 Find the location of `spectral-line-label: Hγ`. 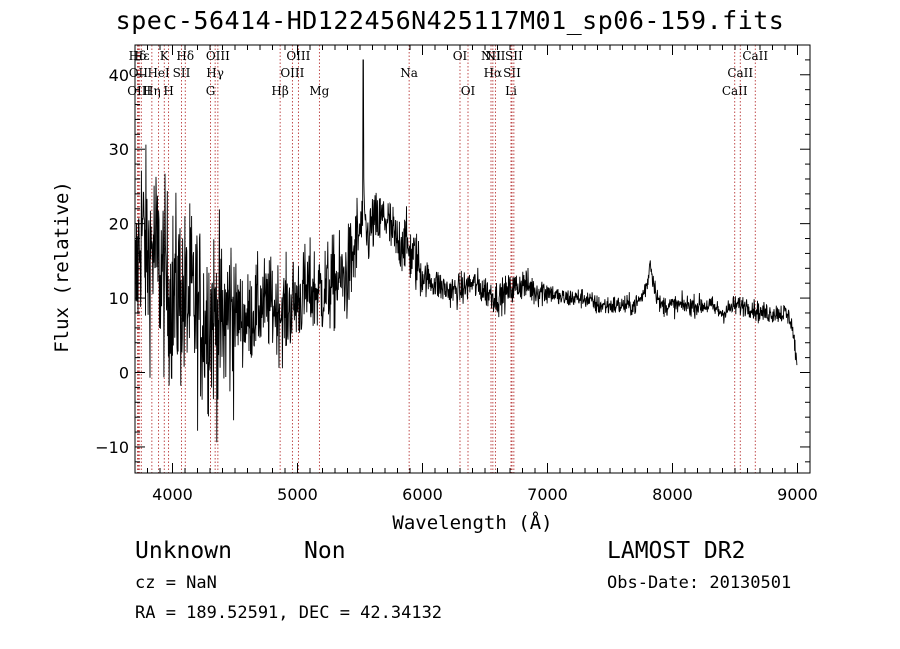

spectral-line-label: Hγ is located at coordinates (215, 73).